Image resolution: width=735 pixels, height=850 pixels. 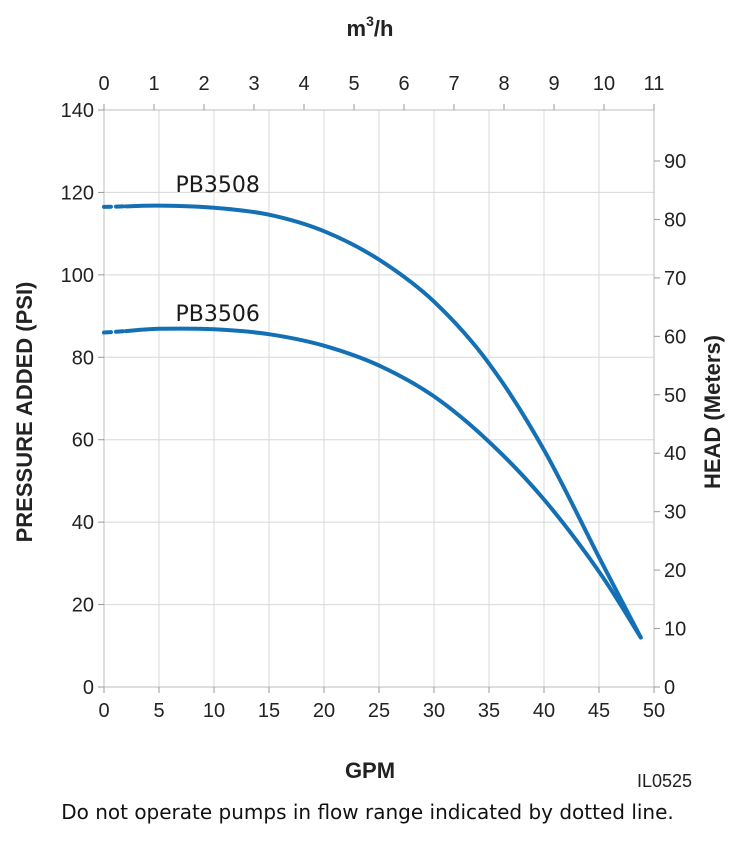 What do you see at coordinates (675, 396) in the screenshot?
I see `right-tick-label: 50` at bounding box center [675, 396].